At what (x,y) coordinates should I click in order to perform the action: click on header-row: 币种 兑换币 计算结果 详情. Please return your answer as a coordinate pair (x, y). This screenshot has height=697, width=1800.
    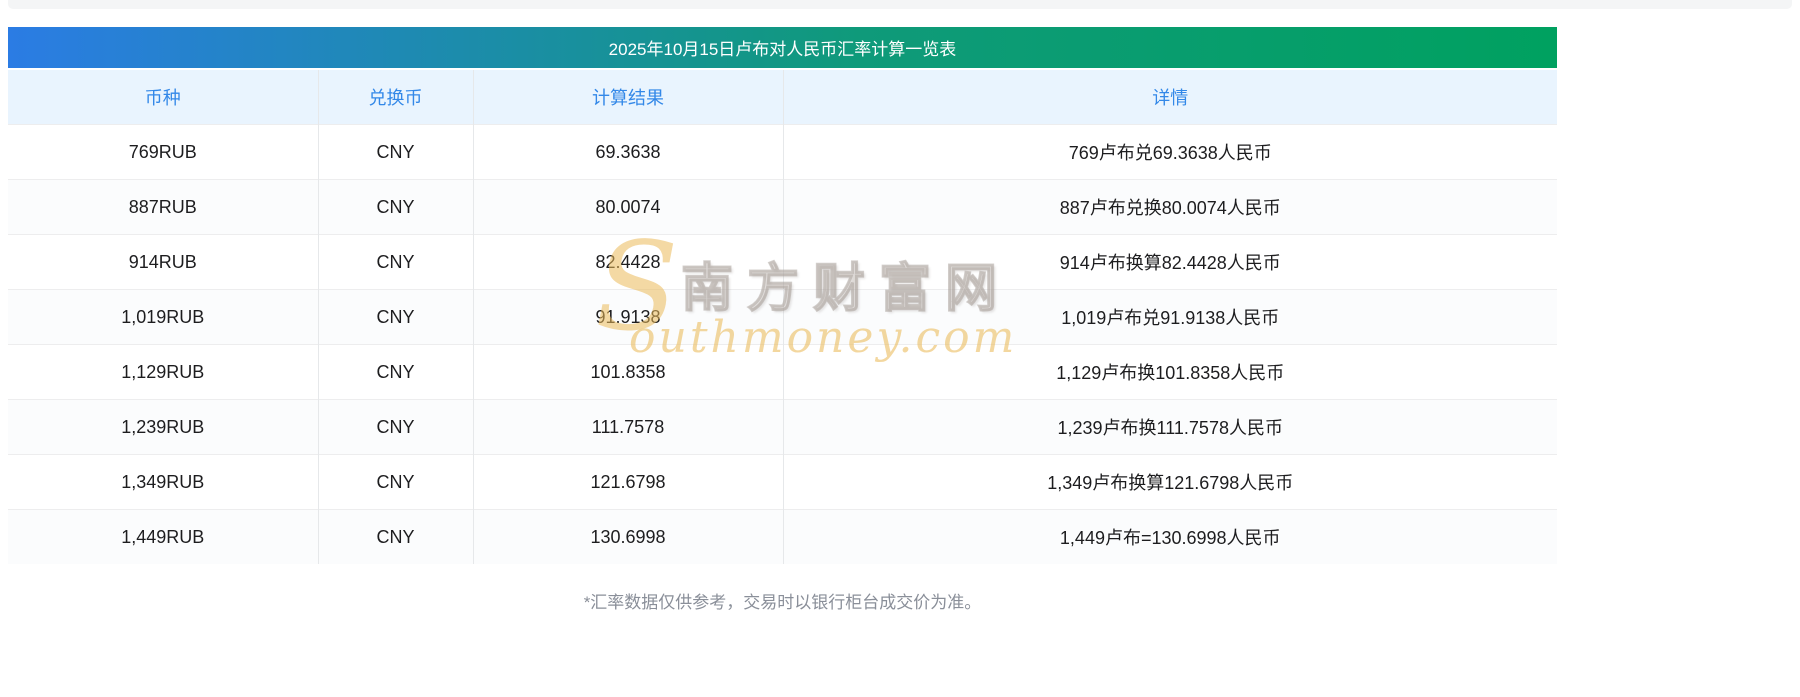
    Looking at the image, I should click on (782, 97).